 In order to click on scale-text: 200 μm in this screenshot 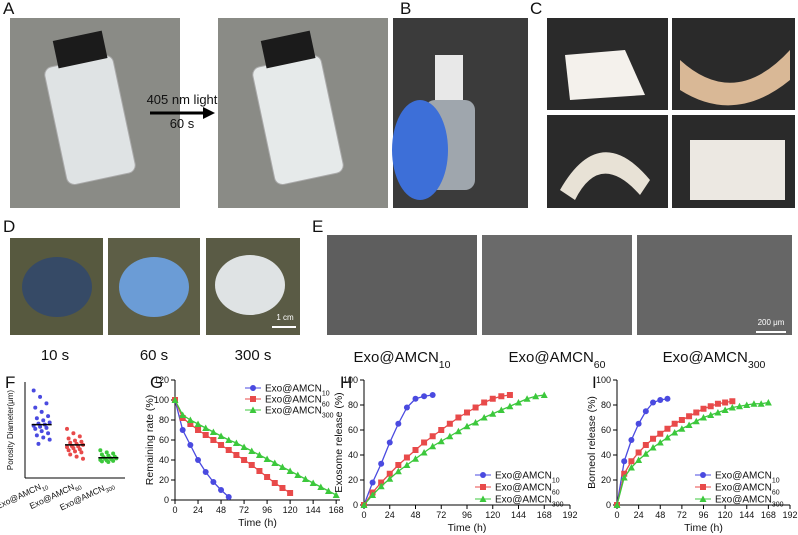, I will do `click(771, 322)`.